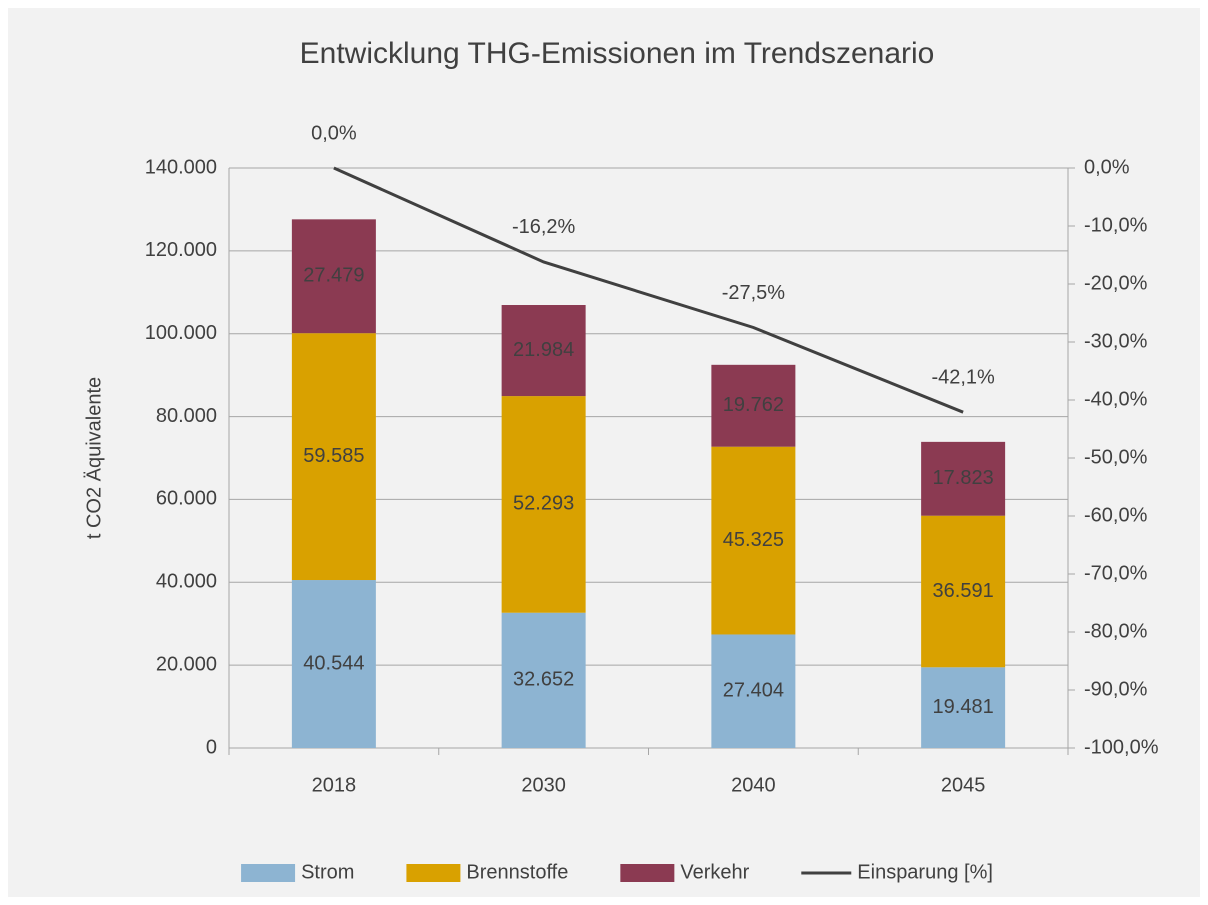 Image resolution: width=1208 pixels, height=905 pixels. What do you see at coordinates (327, 872) in the screenshot?
I see `legend-label: Strom` at bounding box center [327, 872].